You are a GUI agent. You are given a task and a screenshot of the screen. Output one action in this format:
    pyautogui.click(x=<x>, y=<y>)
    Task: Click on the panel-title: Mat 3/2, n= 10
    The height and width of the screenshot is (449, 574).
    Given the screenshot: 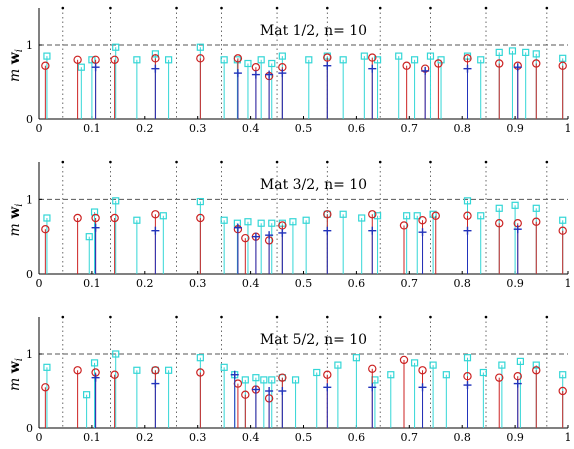 What is the action you would take?
    pyautogui.click(x=313, y=185)
    